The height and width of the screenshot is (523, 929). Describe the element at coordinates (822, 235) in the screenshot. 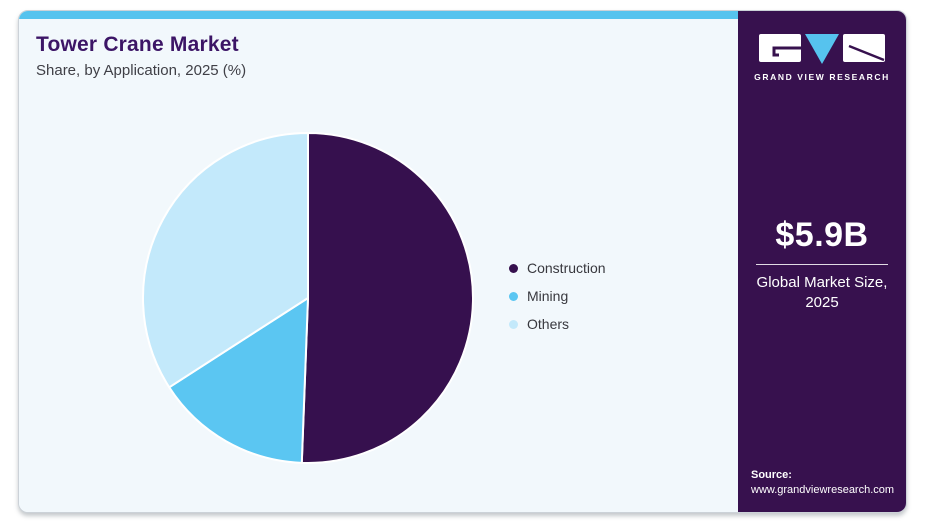

I see `market-size-value: $5.9B` at that location.